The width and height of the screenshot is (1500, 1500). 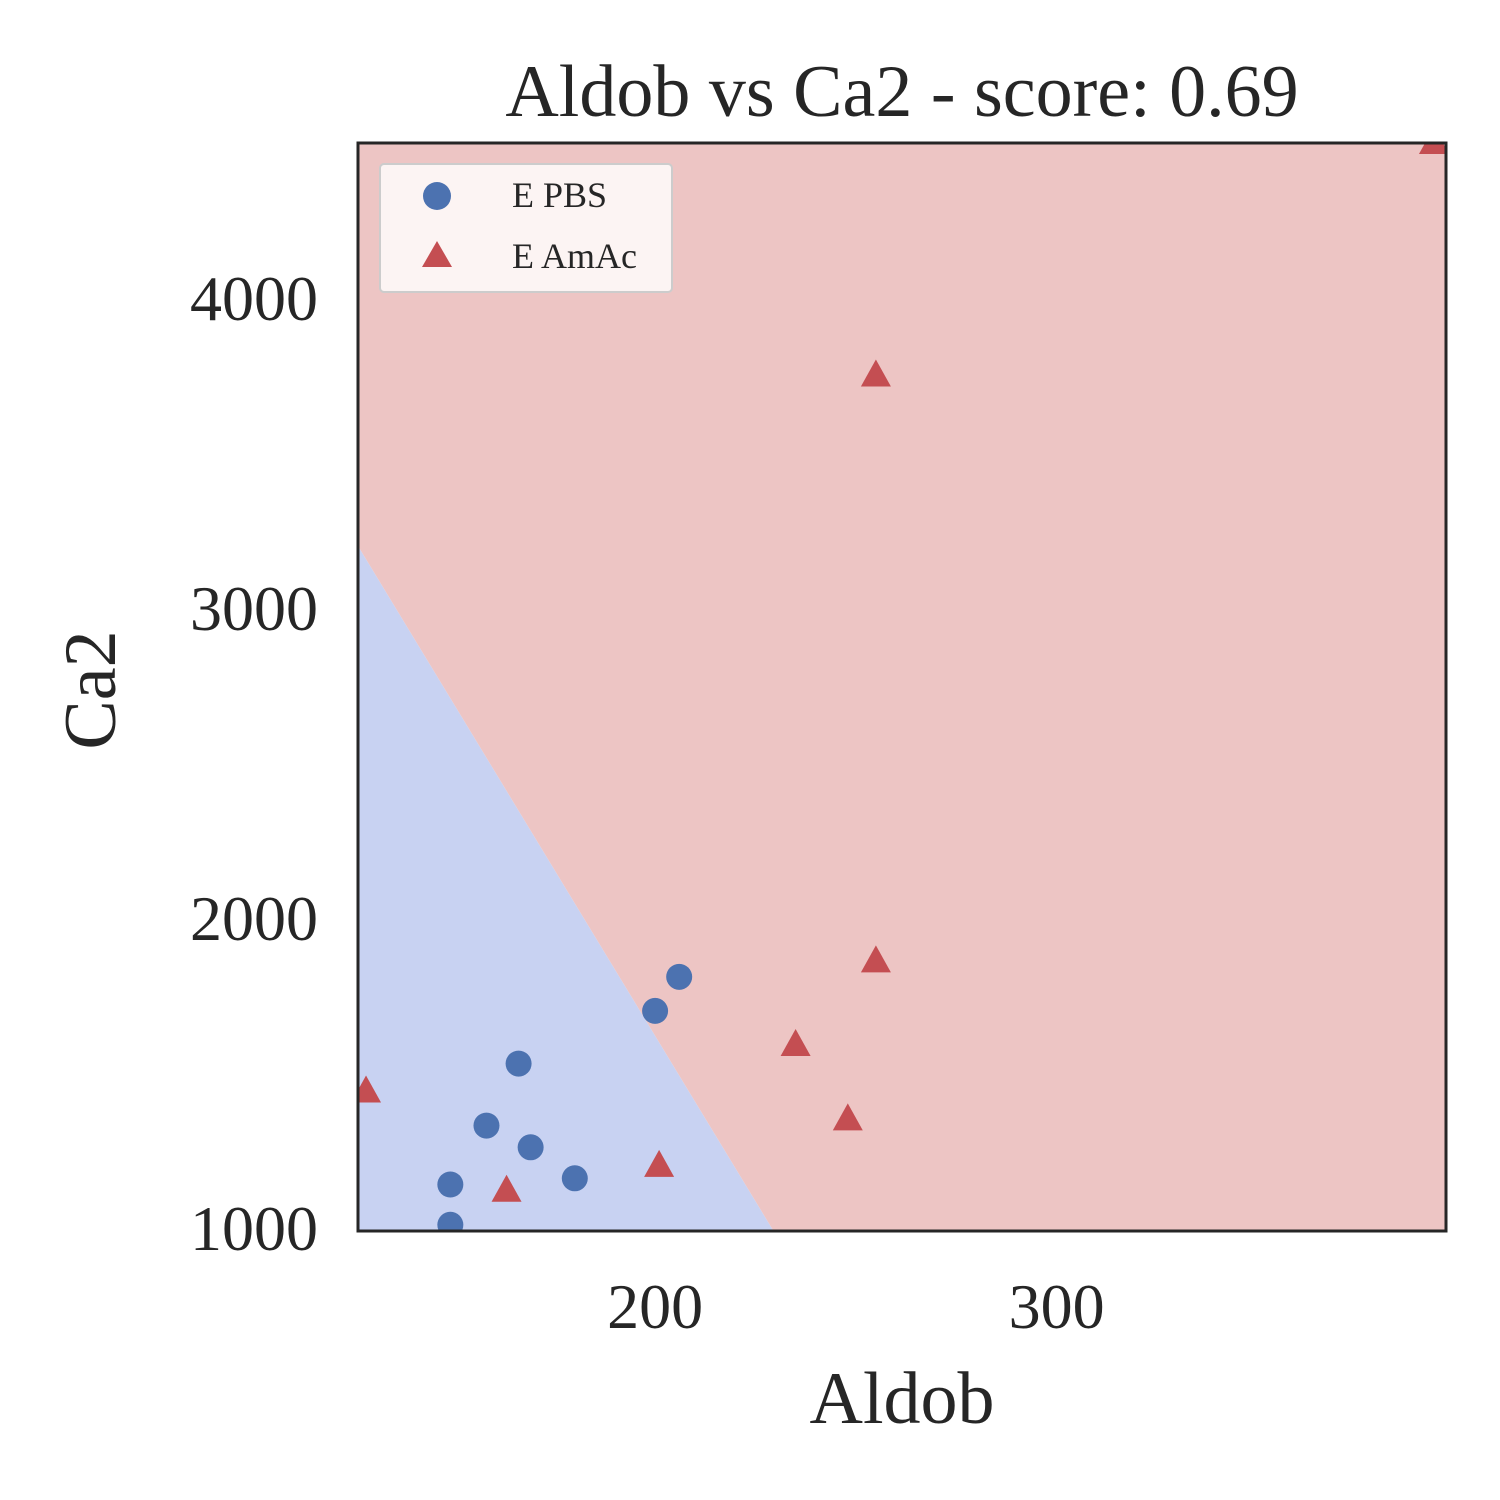 I want to click on y-tick-label-1000: 1000, so click(x=254, y=1228).